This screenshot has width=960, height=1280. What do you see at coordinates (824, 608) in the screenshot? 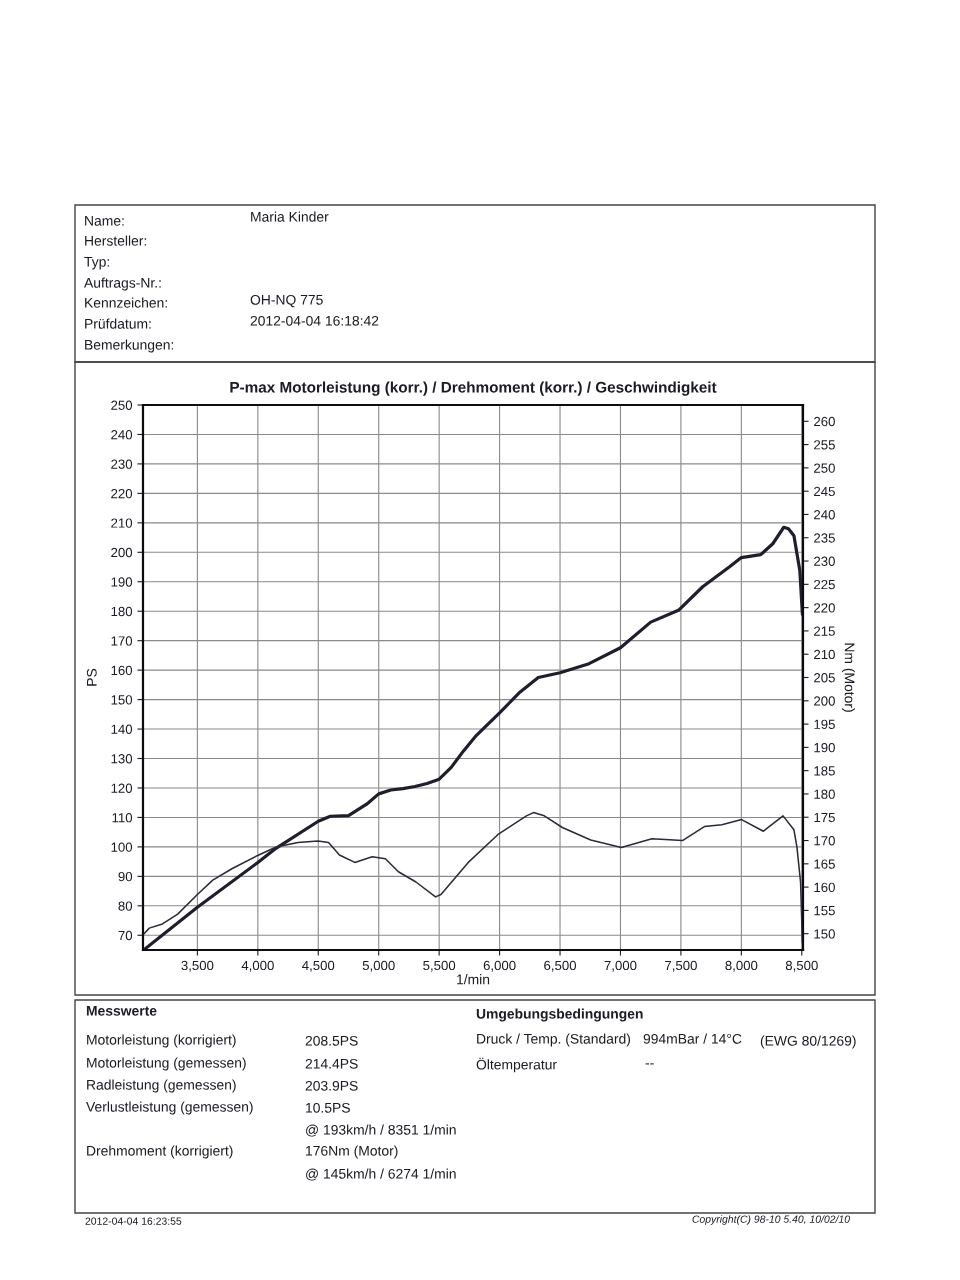
I see `y2-tick-label: 220` at bounding box center [824, 608].